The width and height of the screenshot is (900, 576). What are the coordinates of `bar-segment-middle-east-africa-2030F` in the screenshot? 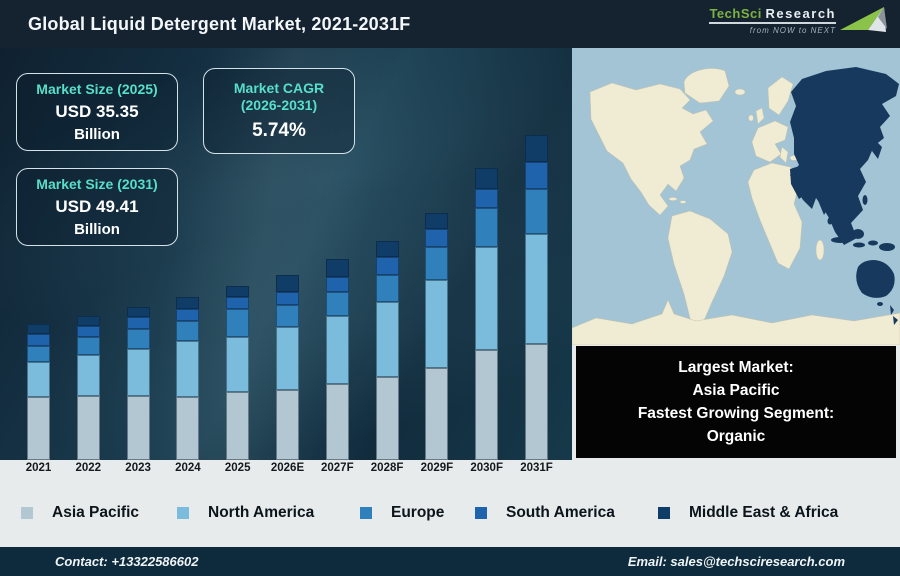 It's located at (487, 178).